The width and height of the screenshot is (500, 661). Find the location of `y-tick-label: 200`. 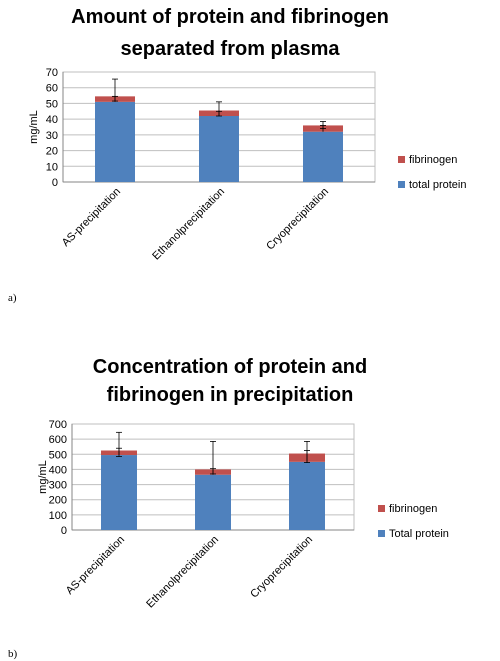

y-tick-label: 200 is located at coordinates (58, 501).